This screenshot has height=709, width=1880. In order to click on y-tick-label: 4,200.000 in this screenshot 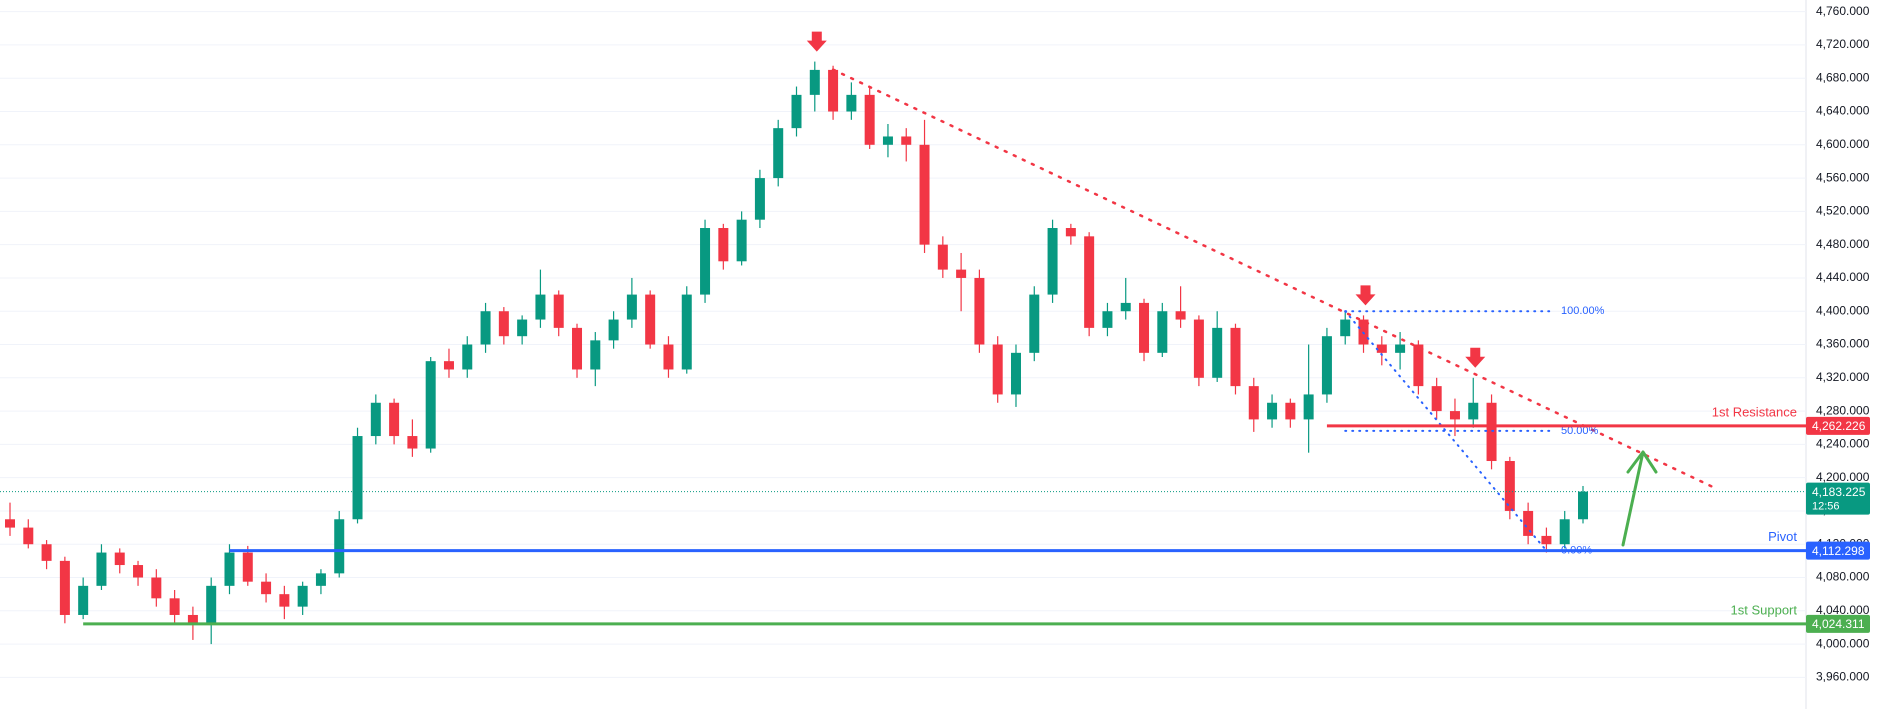, I will do `click(1843, 477)`.